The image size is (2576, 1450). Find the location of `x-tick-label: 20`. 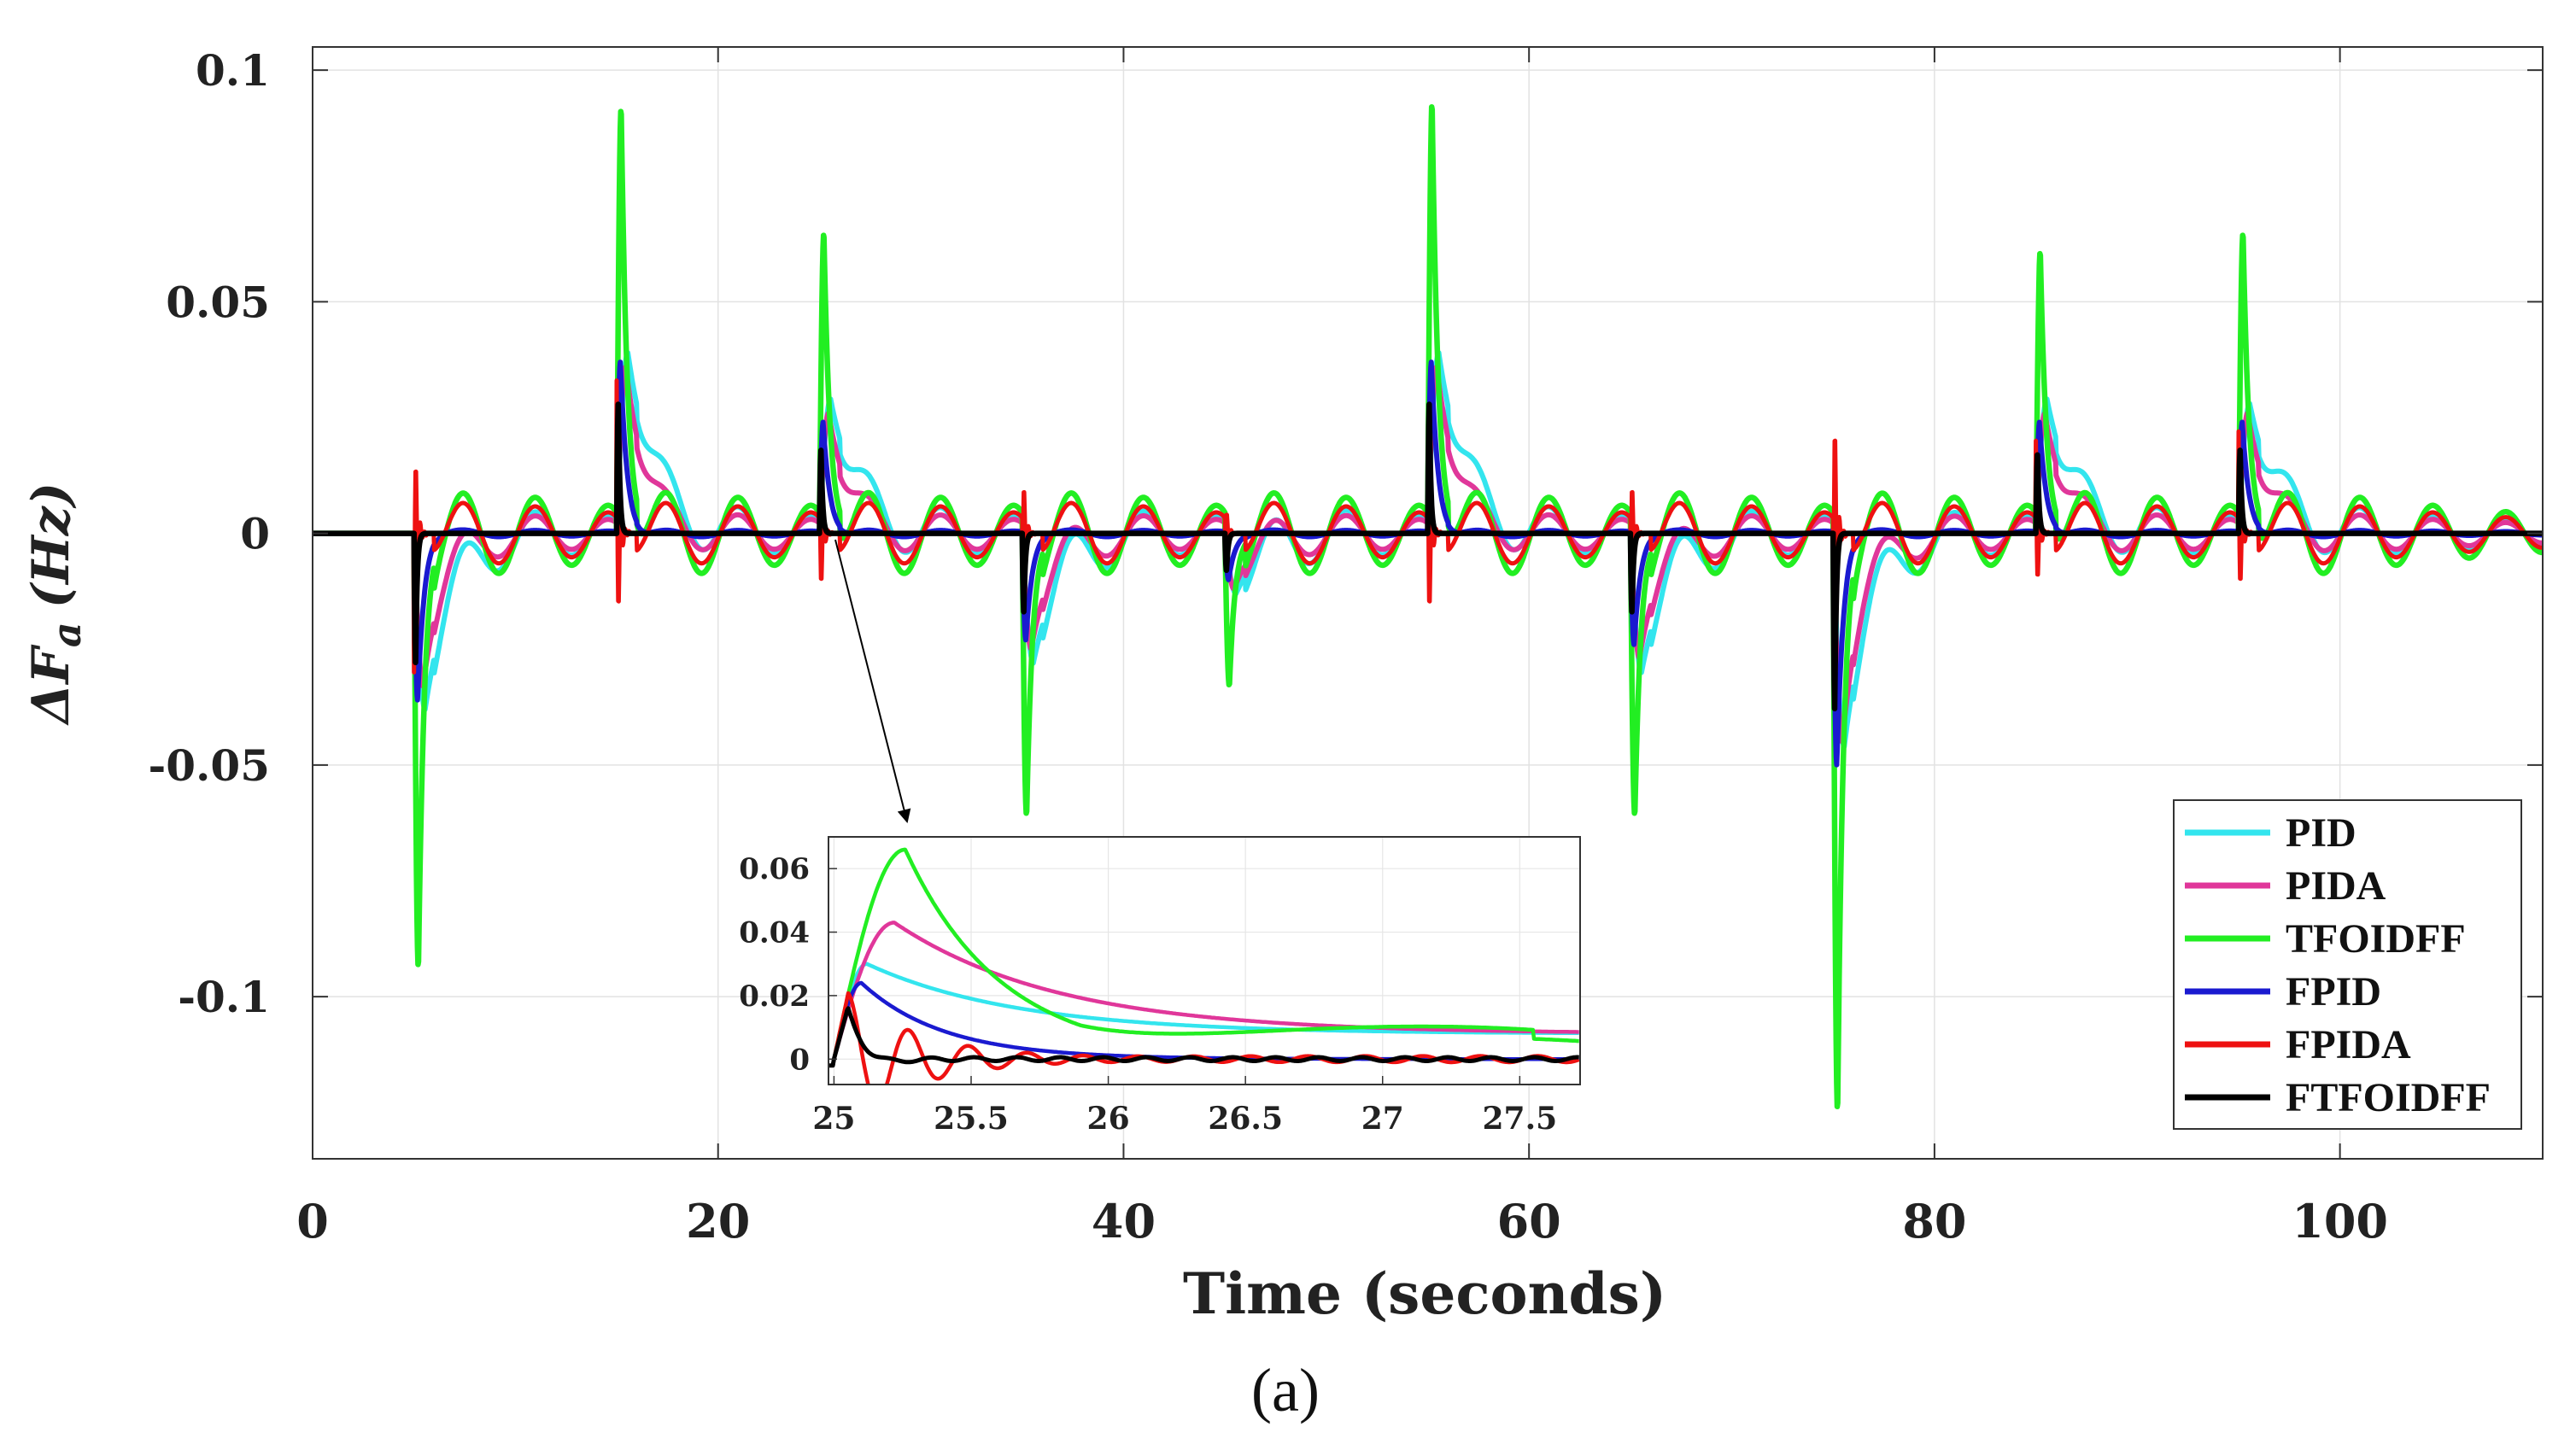

x-tick-label: 20 is located at coordinates (718, 1221).